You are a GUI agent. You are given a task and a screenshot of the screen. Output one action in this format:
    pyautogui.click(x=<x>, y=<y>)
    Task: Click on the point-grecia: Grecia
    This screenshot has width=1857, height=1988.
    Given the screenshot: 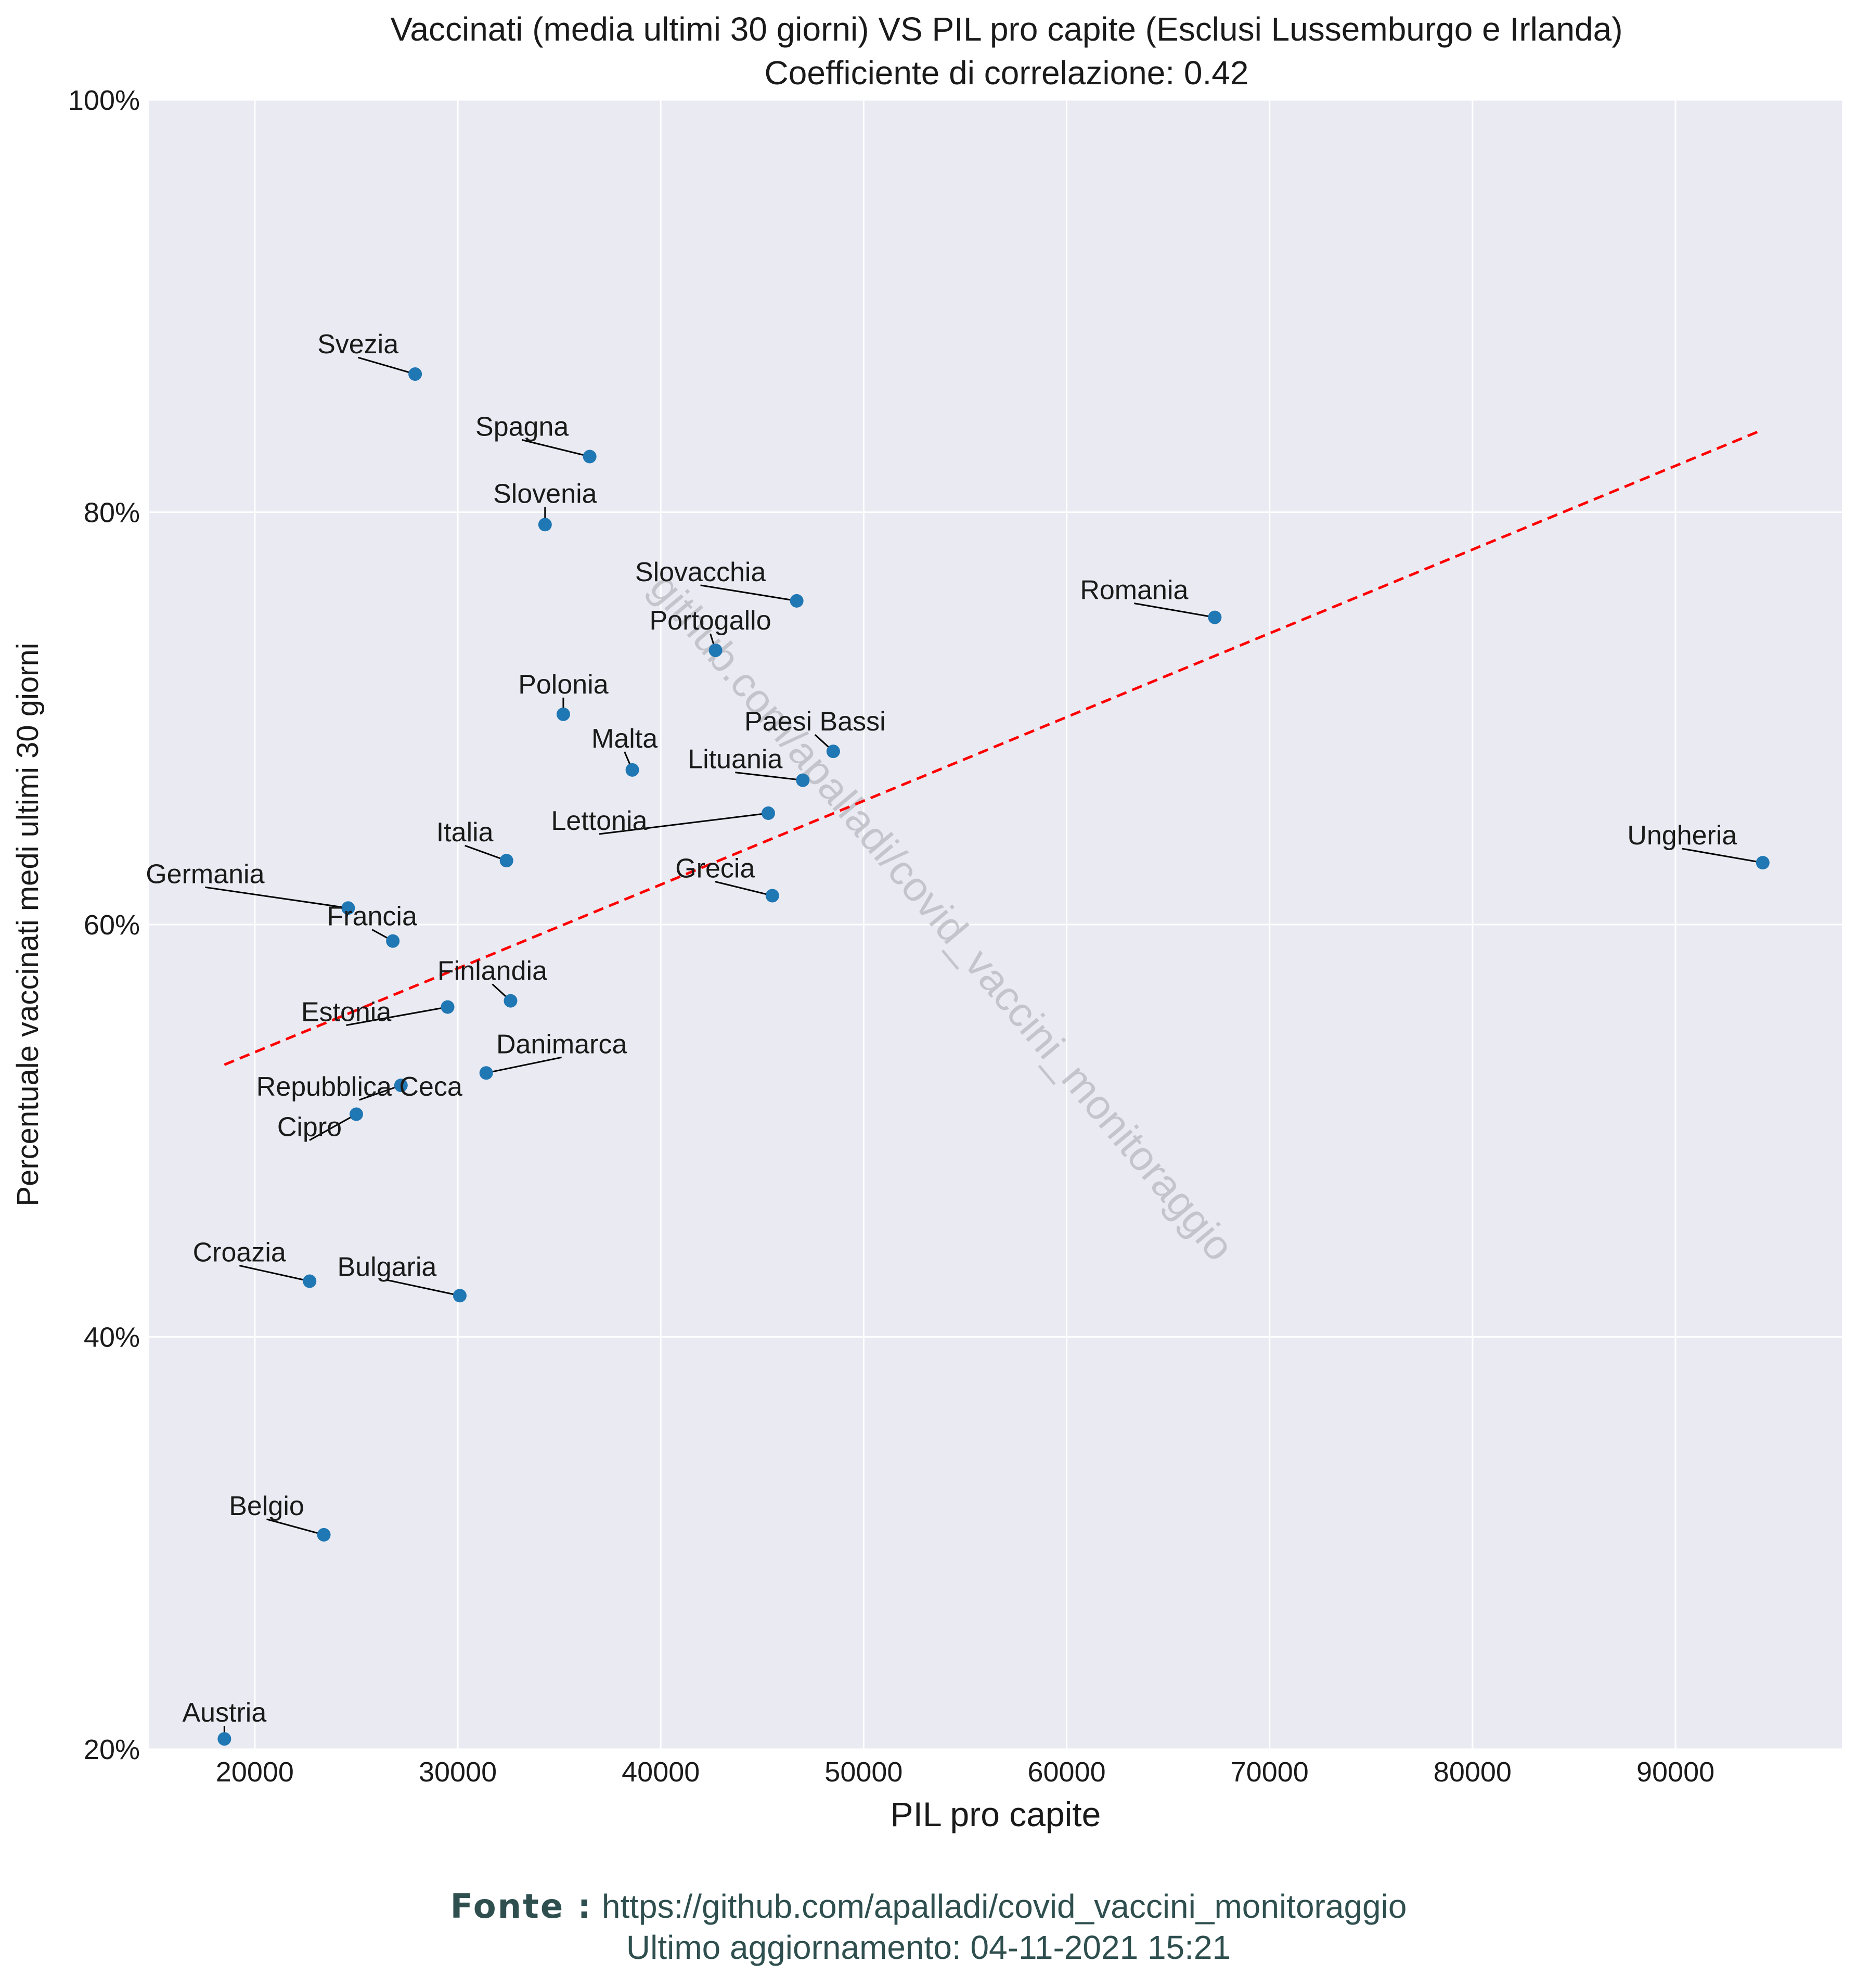 What is the action you would take?
    pyautogui.click(x=727, y=879)
    